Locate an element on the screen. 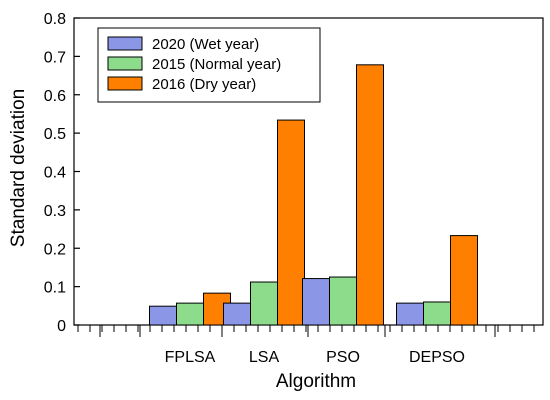 The width and height of the screenshot is (550, 400). x-axis: FPLSA LSA PSO DEPSO is located at coordinates (306, 345).